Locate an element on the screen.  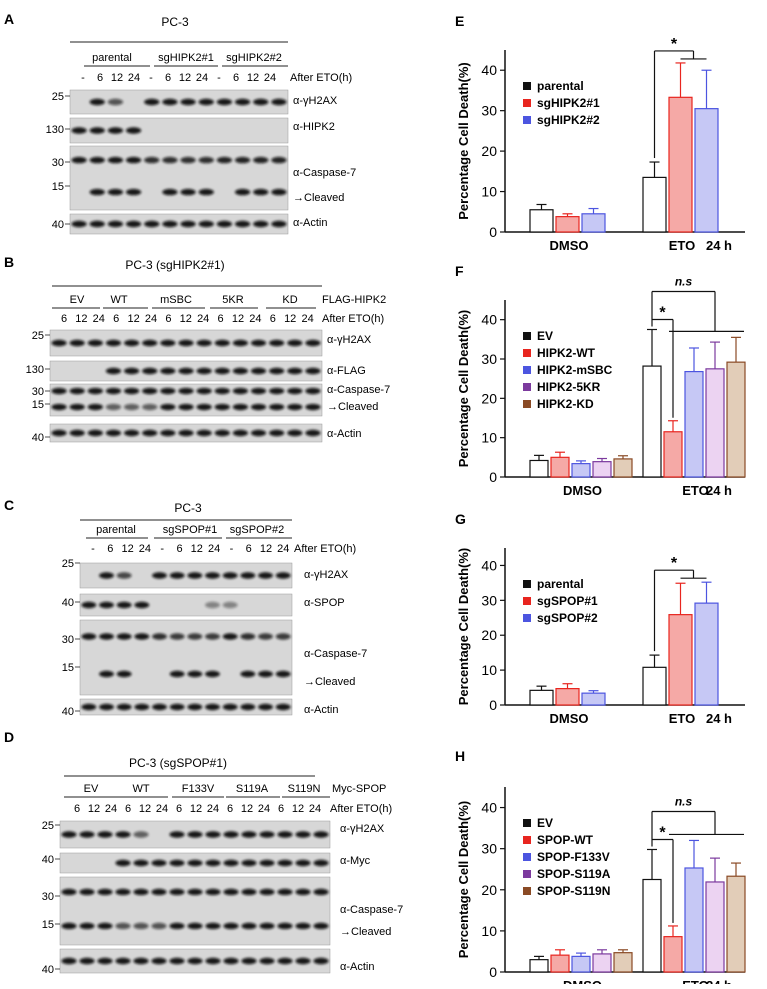
legend-label: sgSPOP#2 is located at coordinates (567, 618).